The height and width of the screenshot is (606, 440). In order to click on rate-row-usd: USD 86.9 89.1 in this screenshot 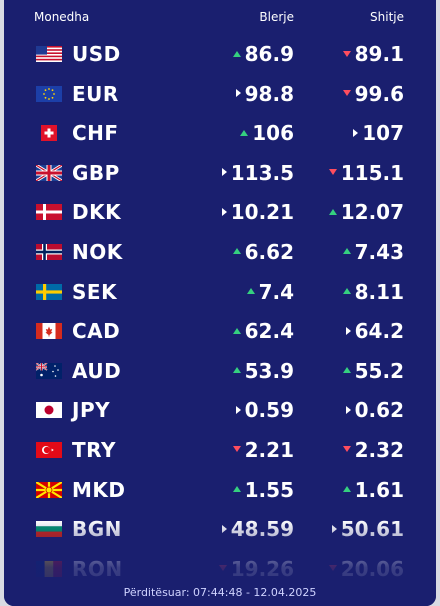, I will do `click(220, 54)`.